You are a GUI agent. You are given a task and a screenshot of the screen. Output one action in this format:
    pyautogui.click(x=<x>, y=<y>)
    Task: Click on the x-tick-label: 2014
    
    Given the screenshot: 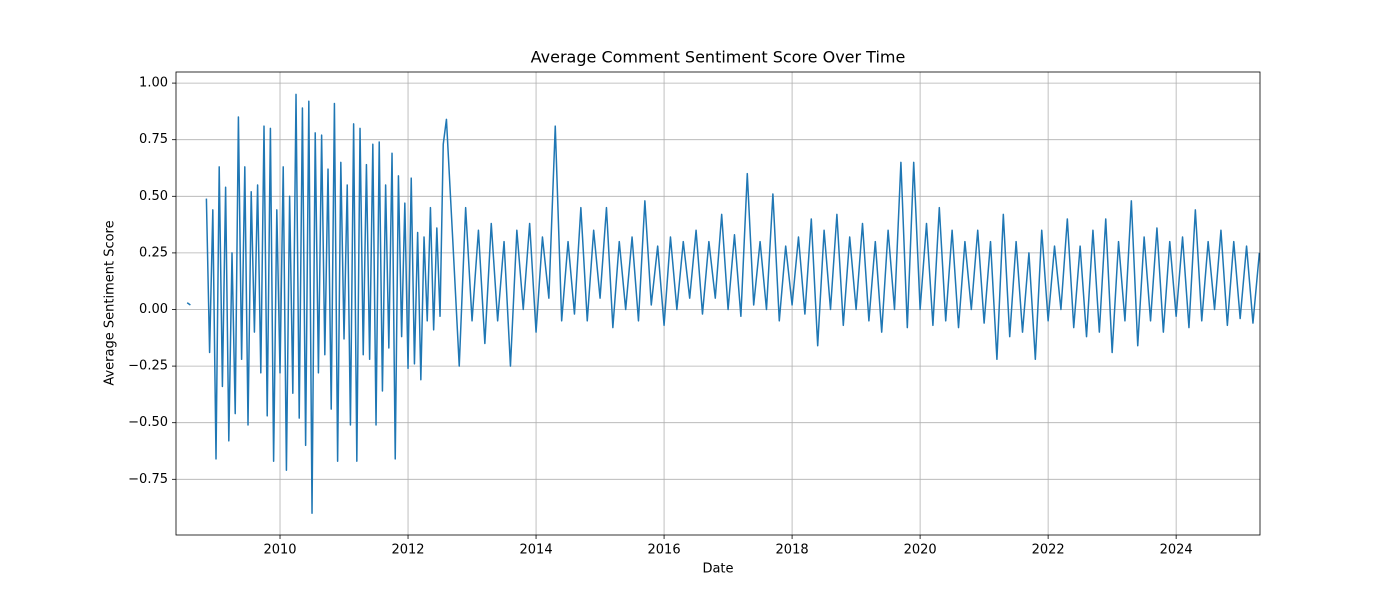 What is the action you would take?
    pyautogui.click(x=536, y=550)
    